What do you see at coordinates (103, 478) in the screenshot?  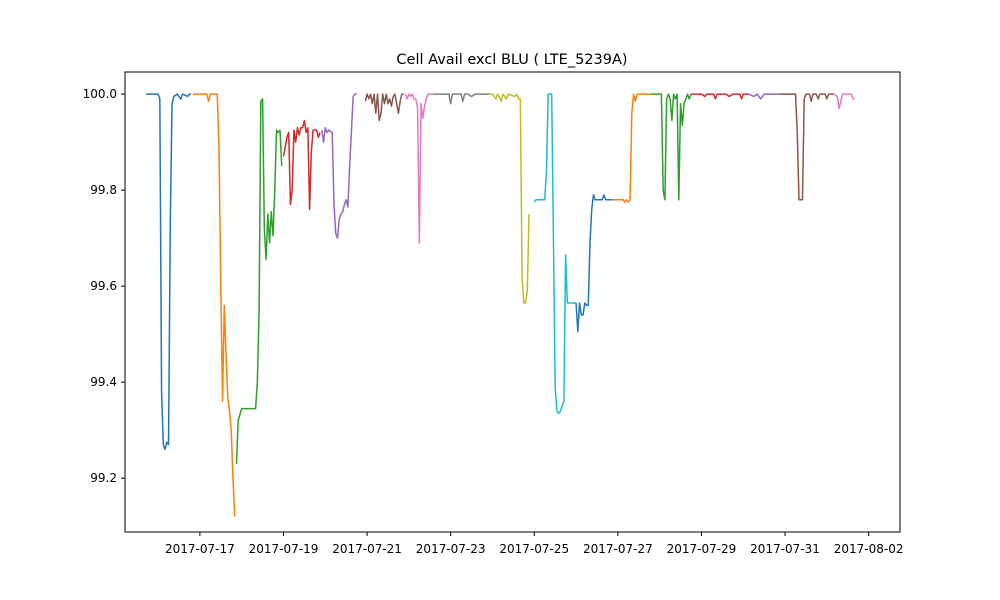 I see `y-tick-label: 99.2` at bounding box center [103, 478].